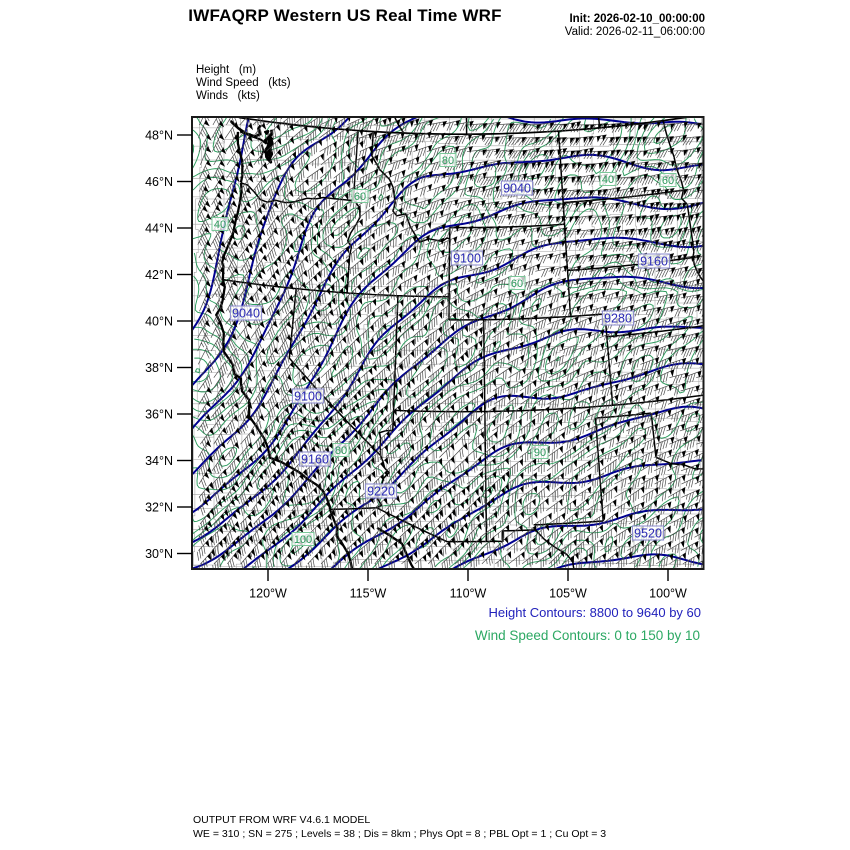 The width and height of the screenshot is (850, 850). I want to click on svg-text: 9280, so click(618, 319).